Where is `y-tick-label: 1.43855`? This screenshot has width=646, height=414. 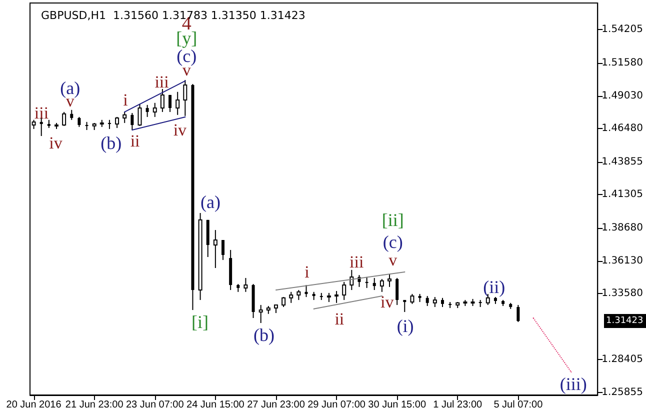 y-tick-label: 1.43855 is located at coordinates (623, 162).